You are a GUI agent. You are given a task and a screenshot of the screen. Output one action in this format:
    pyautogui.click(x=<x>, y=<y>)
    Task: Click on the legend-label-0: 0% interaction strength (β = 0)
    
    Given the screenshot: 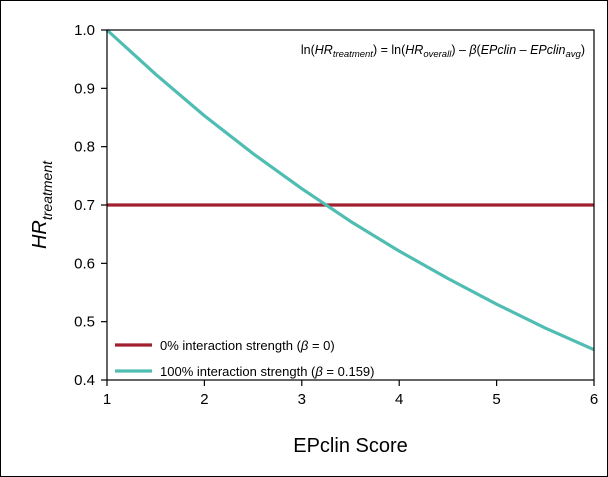 What is the action you would take?
    pyautogui.click(x=247, y=345)
    